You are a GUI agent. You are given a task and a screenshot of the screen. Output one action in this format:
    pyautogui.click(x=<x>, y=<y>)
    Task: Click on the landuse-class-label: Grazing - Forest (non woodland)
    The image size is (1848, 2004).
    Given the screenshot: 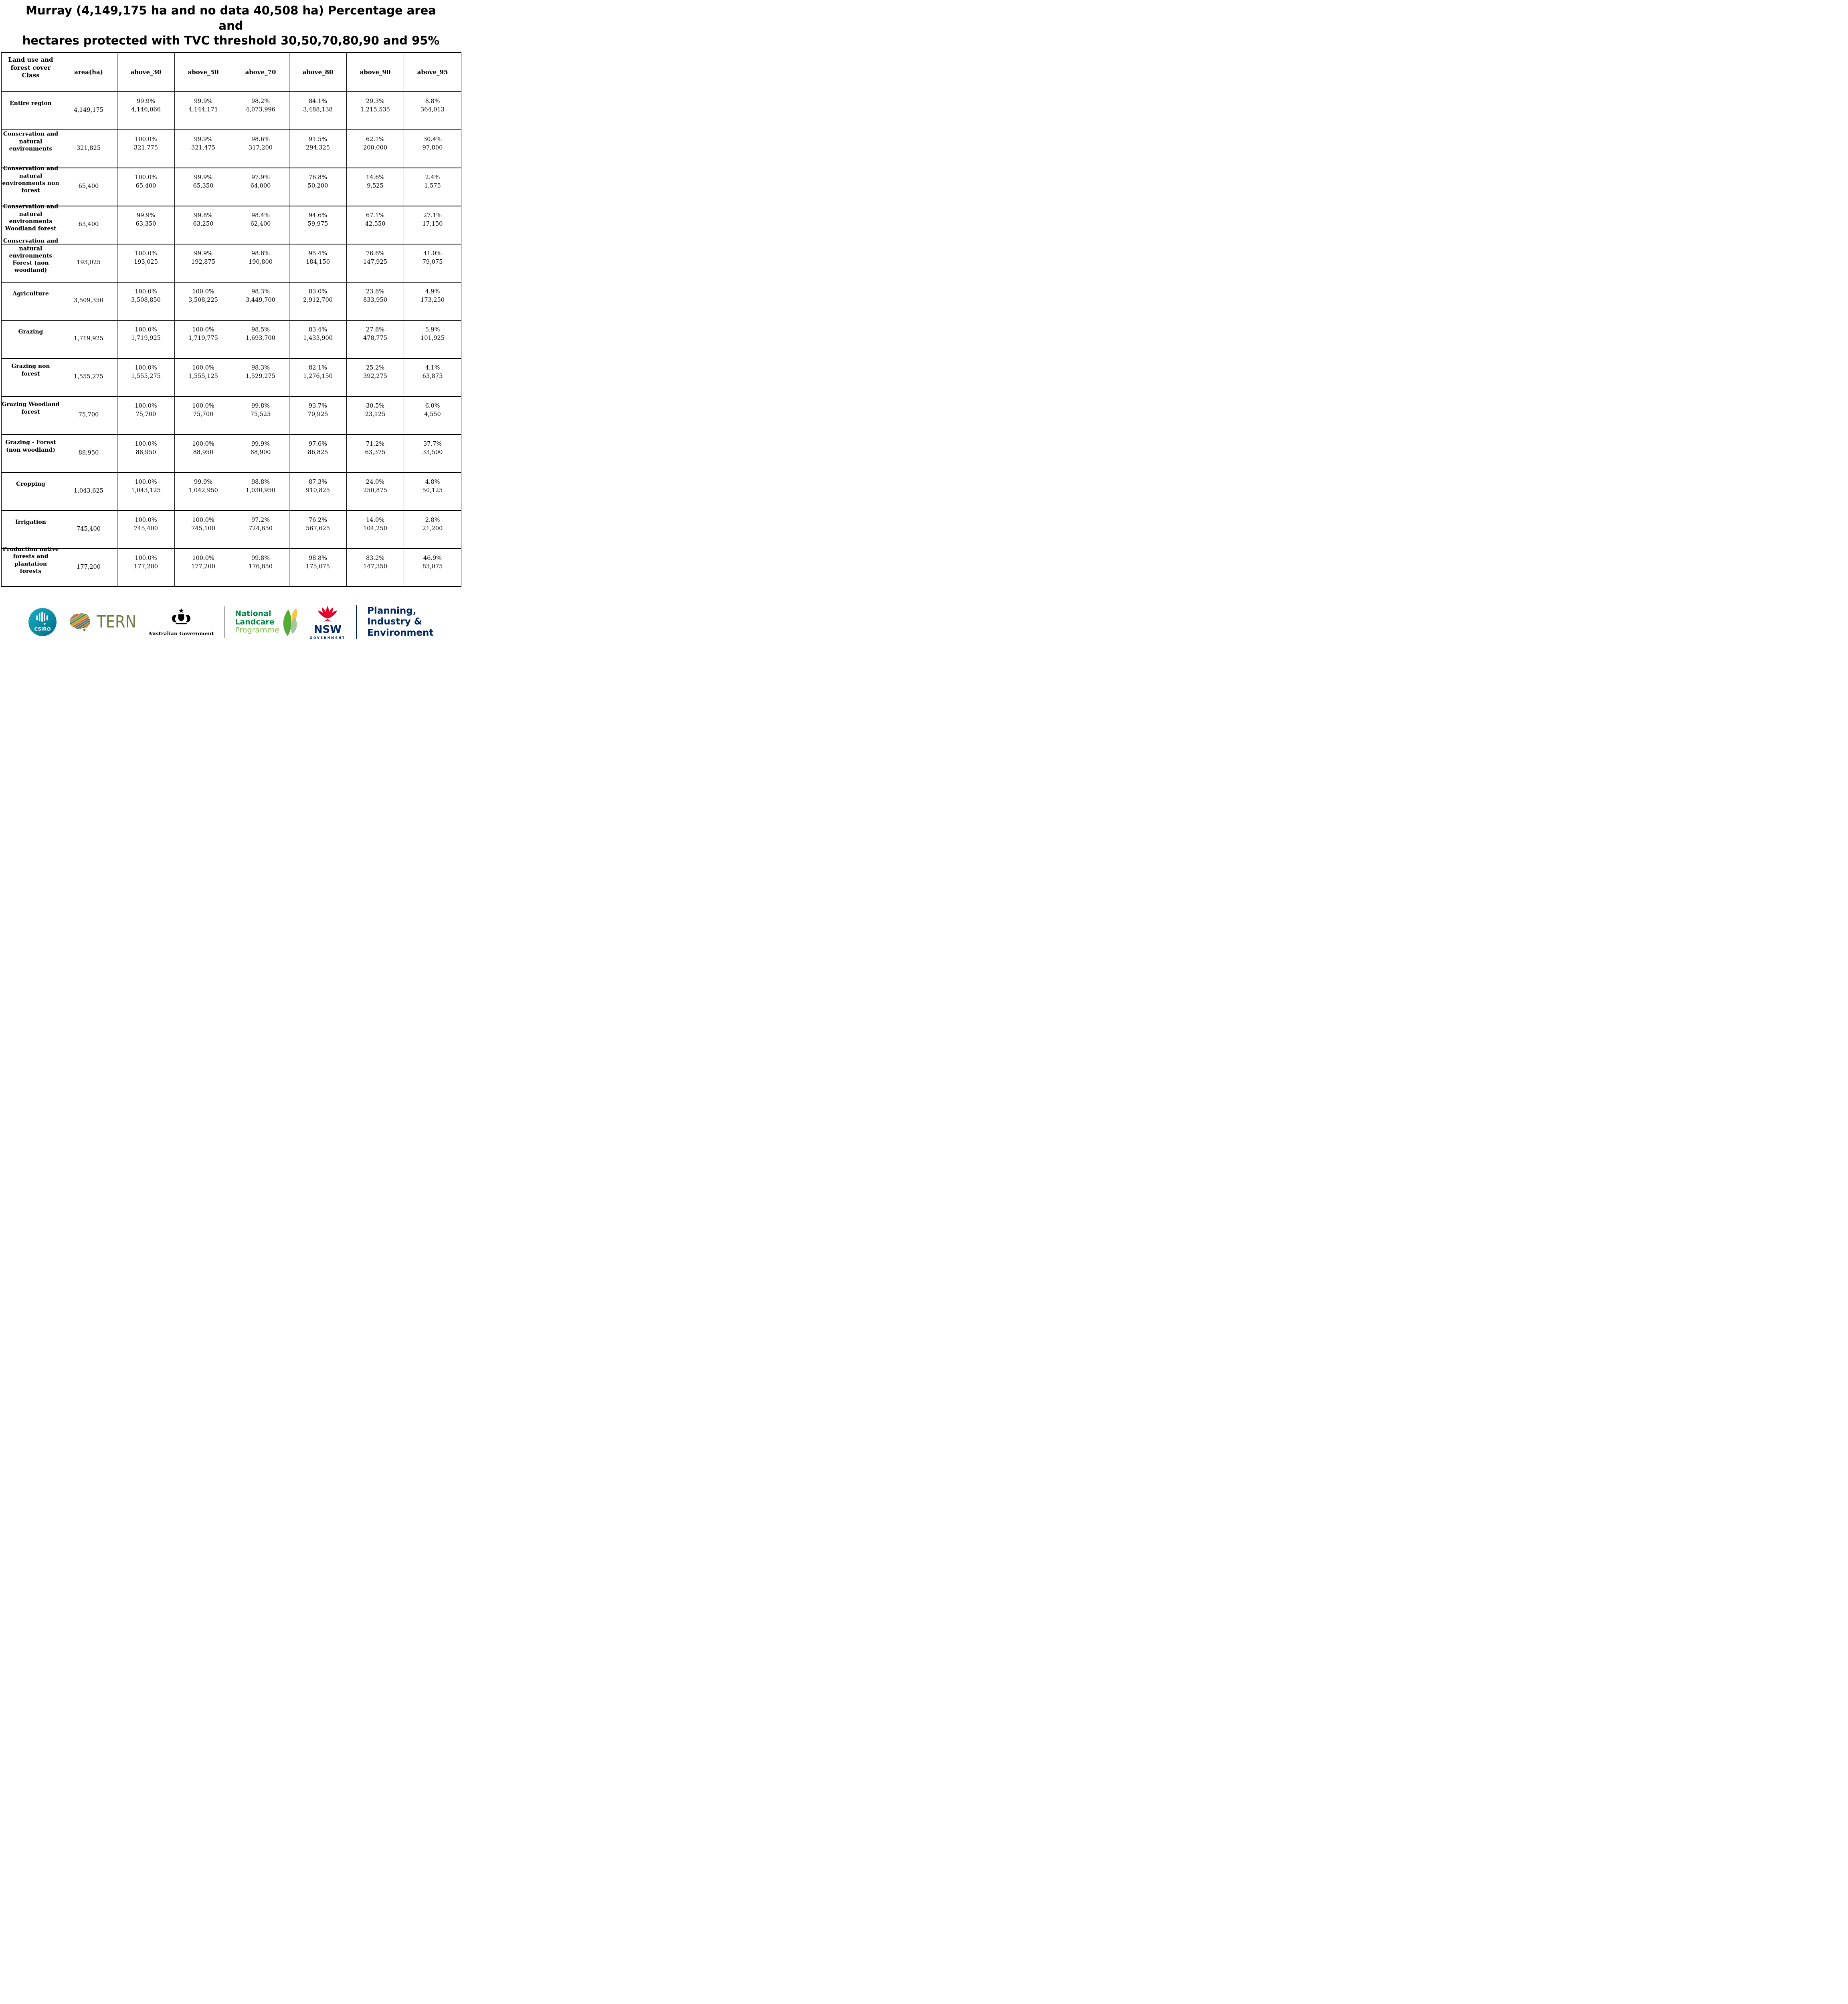 What is the action you would take?
    pyautogui.click(x=30, y=446)
    